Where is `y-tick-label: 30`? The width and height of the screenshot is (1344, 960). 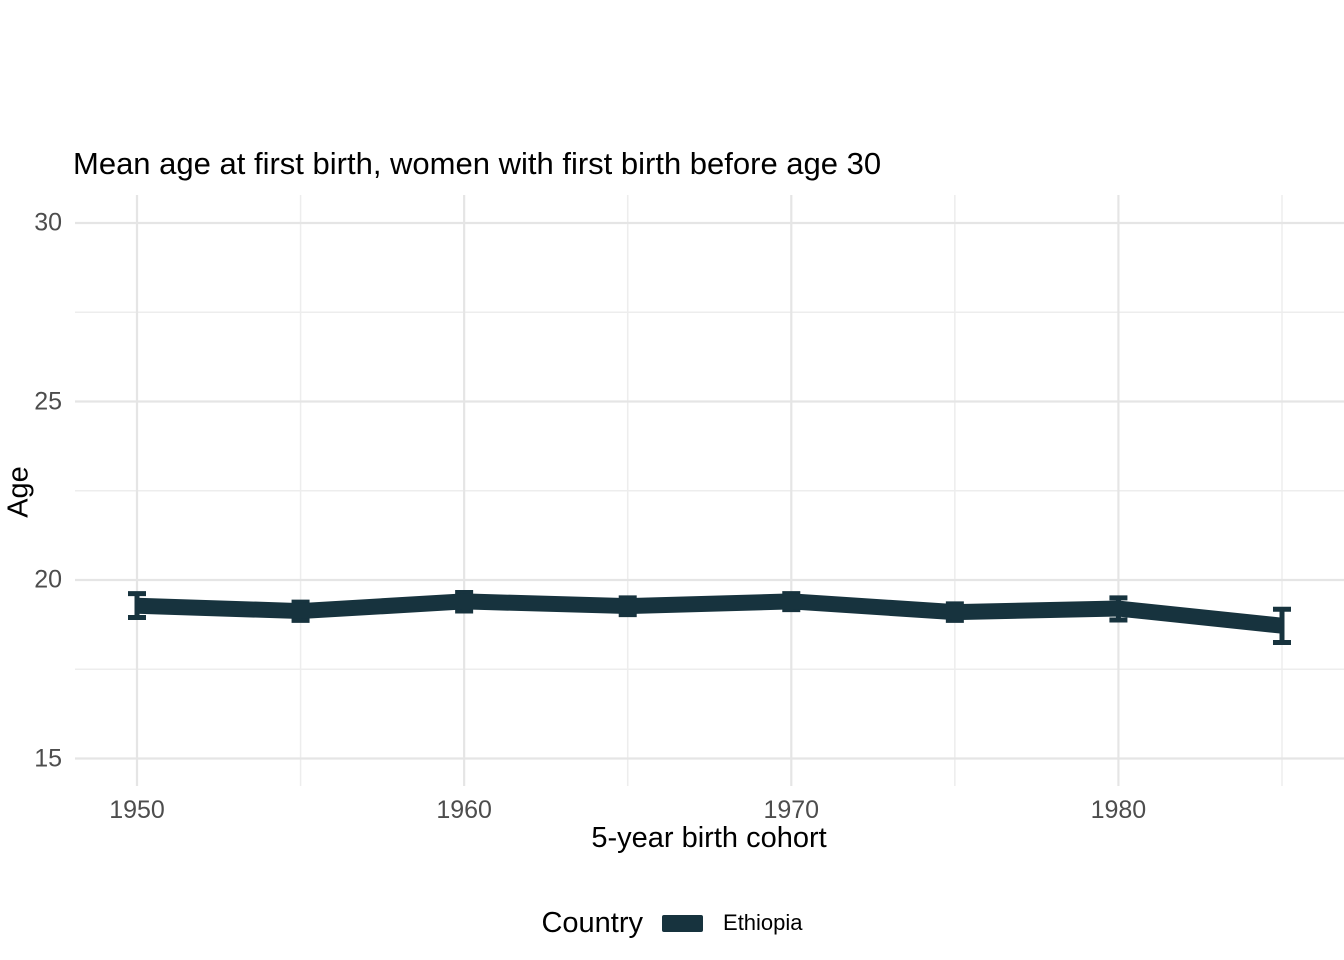
y-tick-label: 30 is located at coordinates (48, 222).